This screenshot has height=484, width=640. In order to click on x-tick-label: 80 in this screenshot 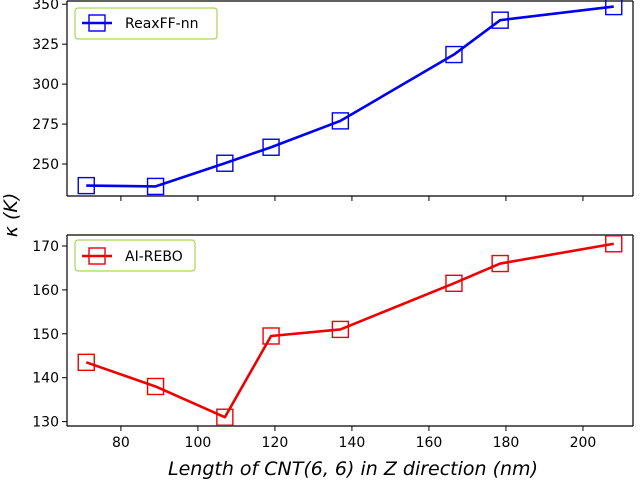, I will do `click(121, 443)`.